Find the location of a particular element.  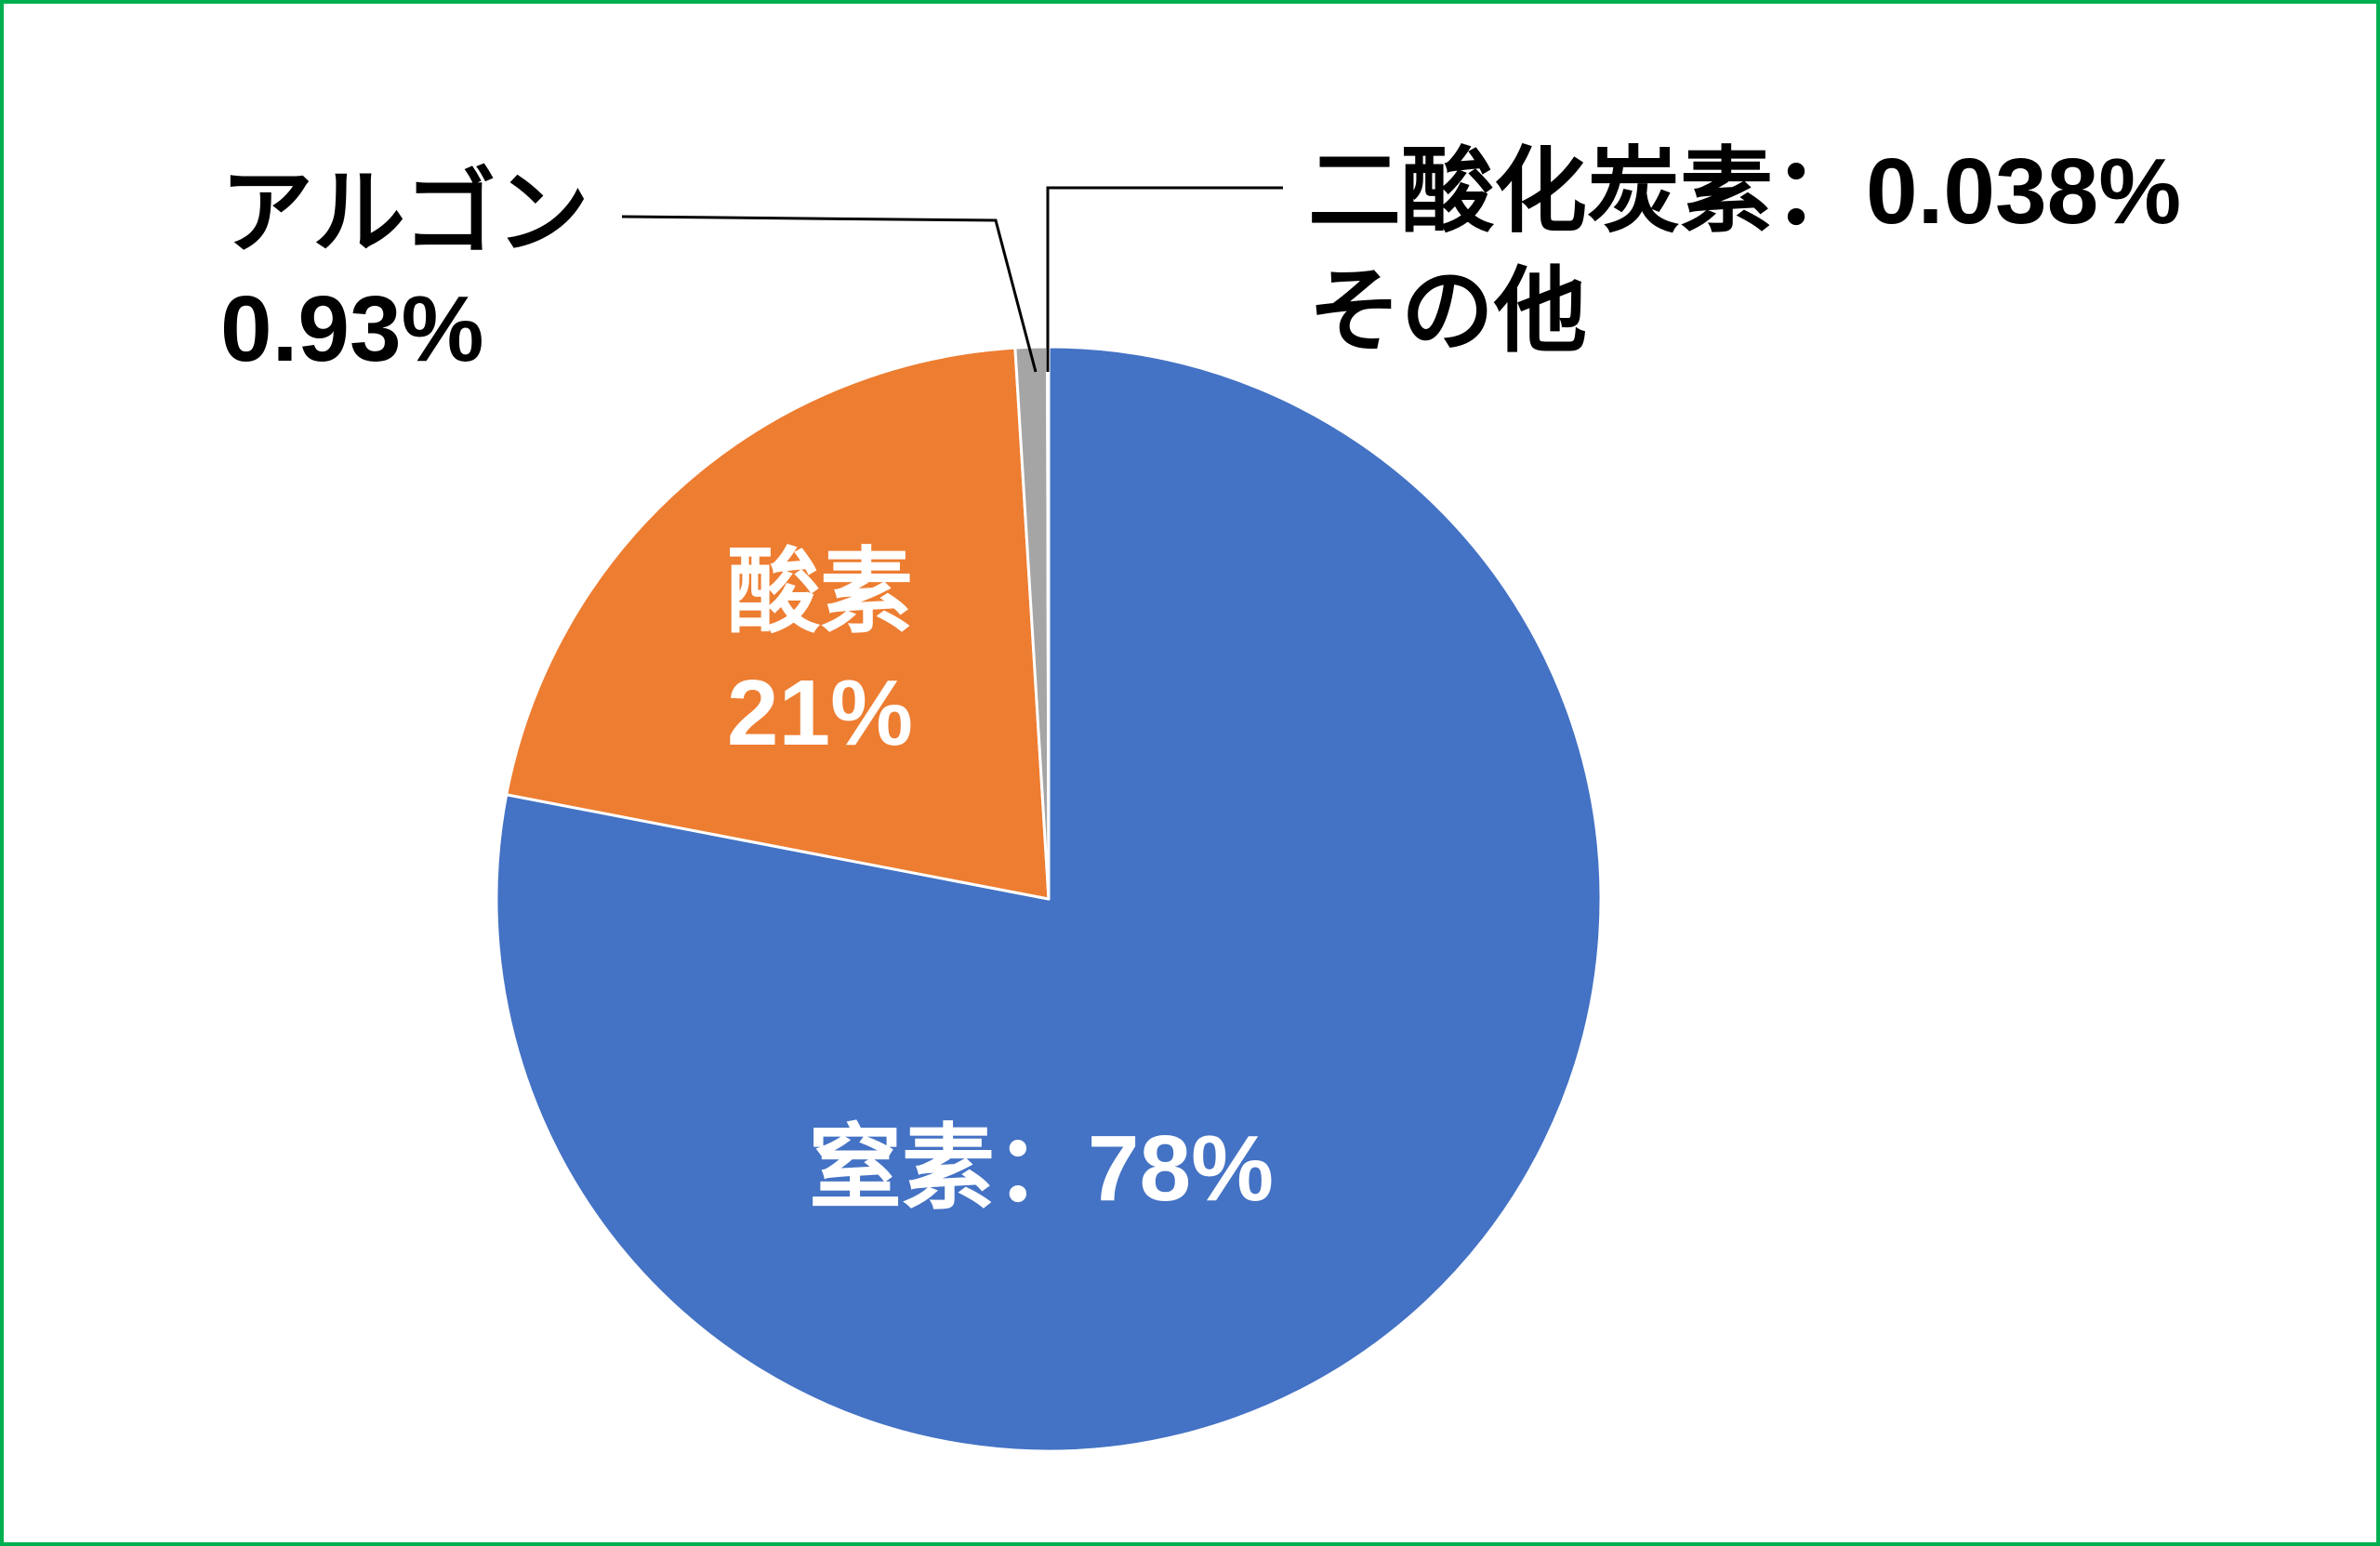

data-label-co2-value: 0.038% is located at coordinates (2024, 191).